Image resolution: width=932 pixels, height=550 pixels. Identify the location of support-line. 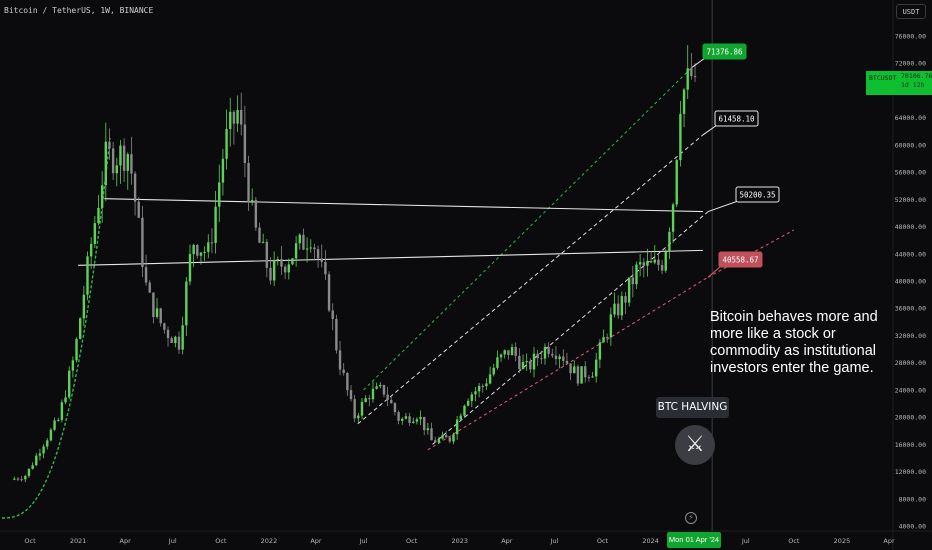
(390, 257).